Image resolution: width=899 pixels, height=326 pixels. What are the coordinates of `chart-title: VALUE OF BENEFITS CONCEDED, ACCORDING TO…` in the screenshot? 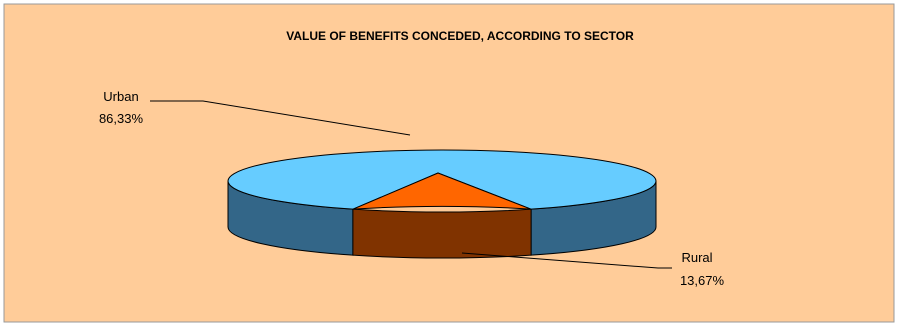 It's located at (460, 36).